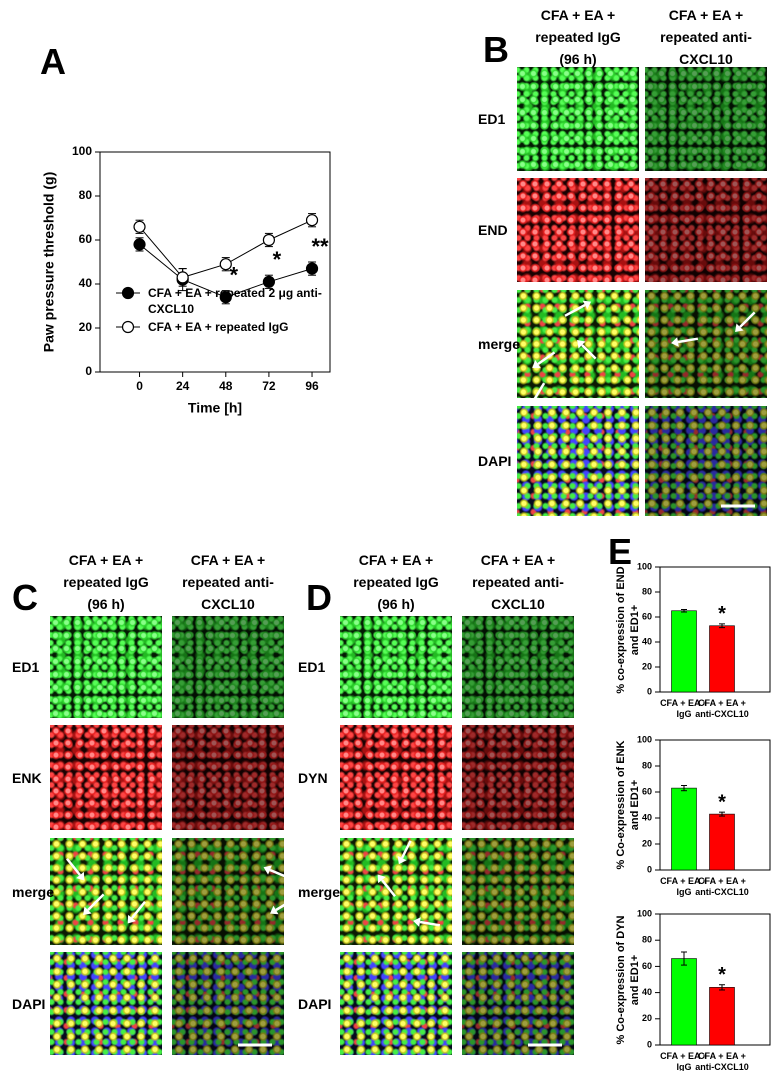 The height and width of the screenshot is (1071, 775). What do you see at coordinates (269, 386) in the screenshot?
I see `x-tick-label: 72` at bounding box center [269, 386].